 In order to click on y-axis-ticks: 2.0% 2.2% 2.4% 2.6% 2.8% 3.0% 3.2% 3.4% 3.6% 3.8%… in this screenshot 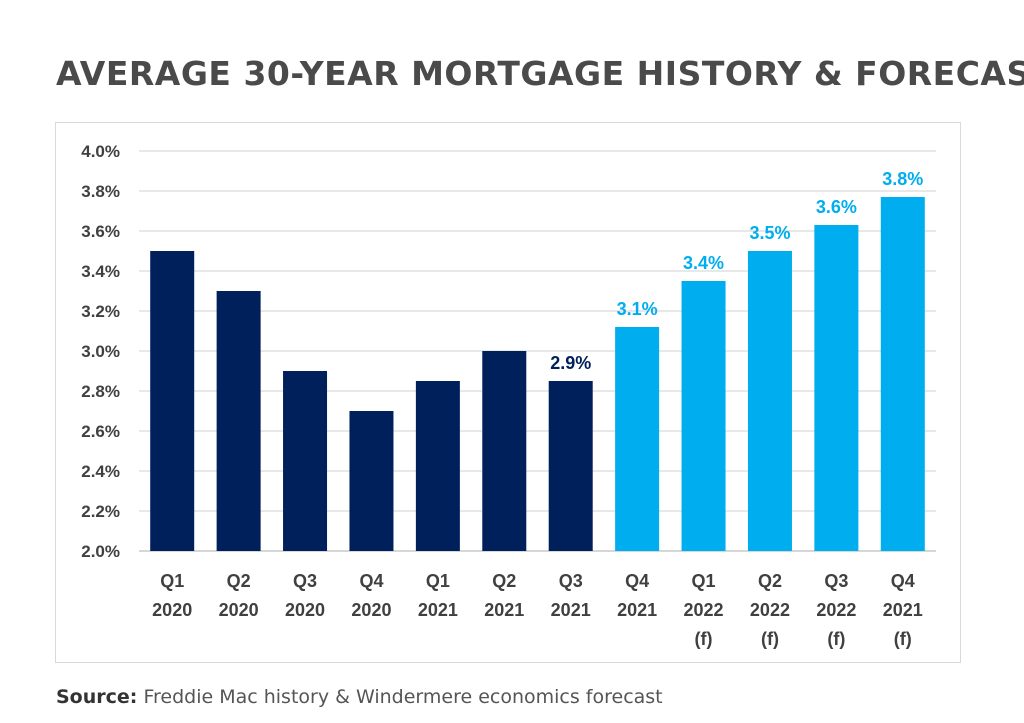, I will do `click(100, 351)`.